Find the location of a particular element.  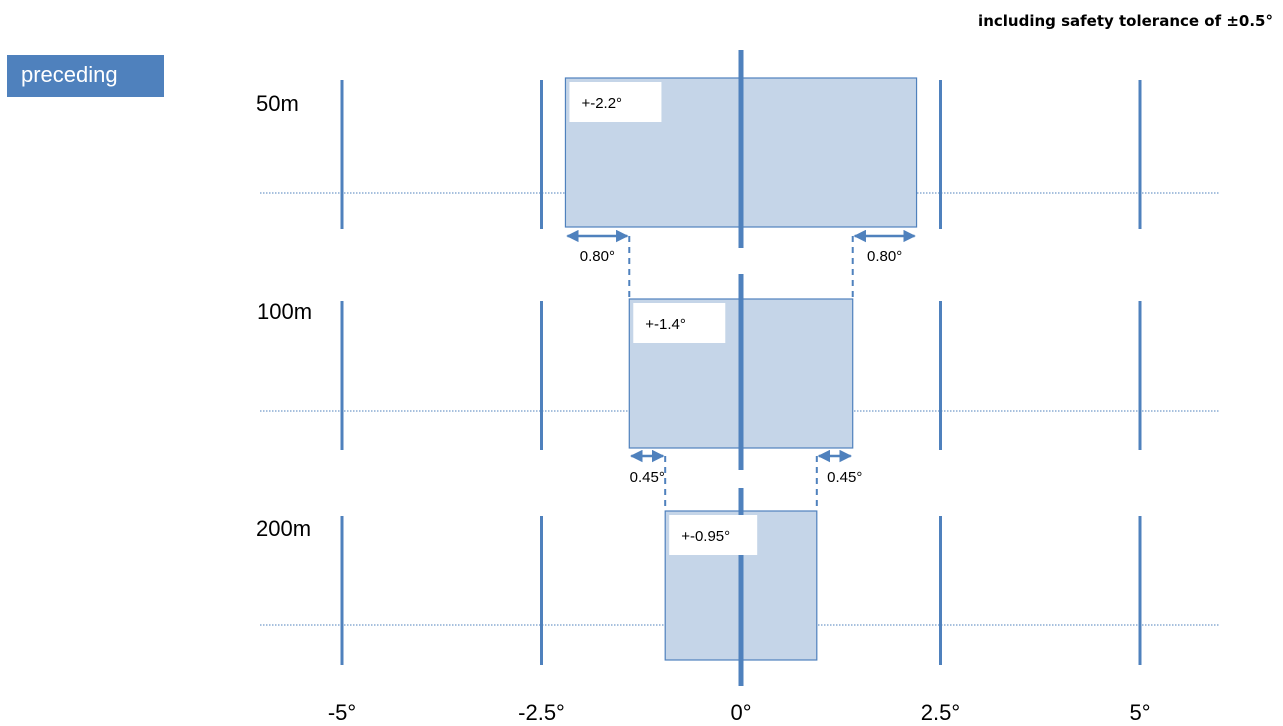

box-label: +-1.4° is located at coordinates (665, 324).